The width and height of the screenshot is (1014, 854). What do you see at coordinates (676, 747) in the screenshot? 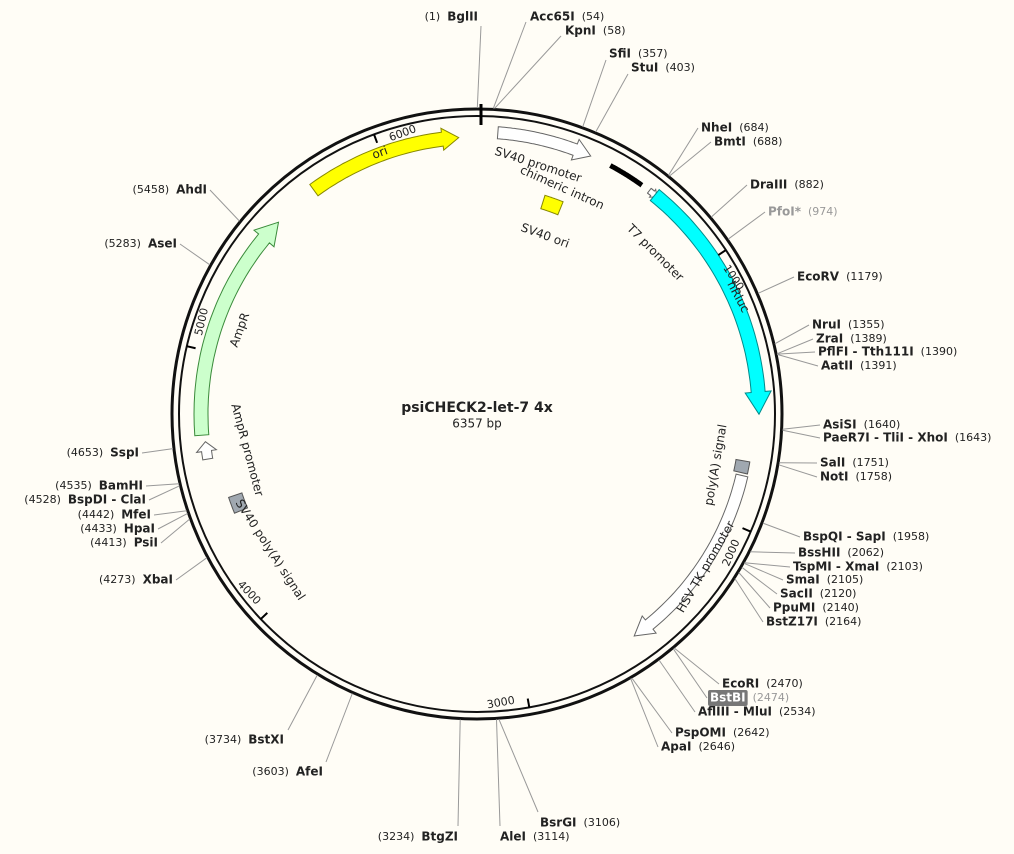
I see `site-name: ApaI` at bounding box center [676, 747].